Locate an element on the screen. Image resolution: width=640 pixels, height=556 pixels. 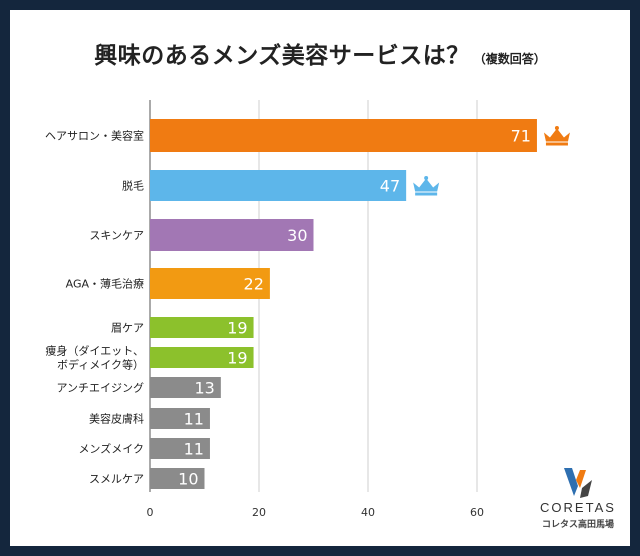
coretas-logo-tagline: コレタス高田馬場 is located at coordinates (577, 525).